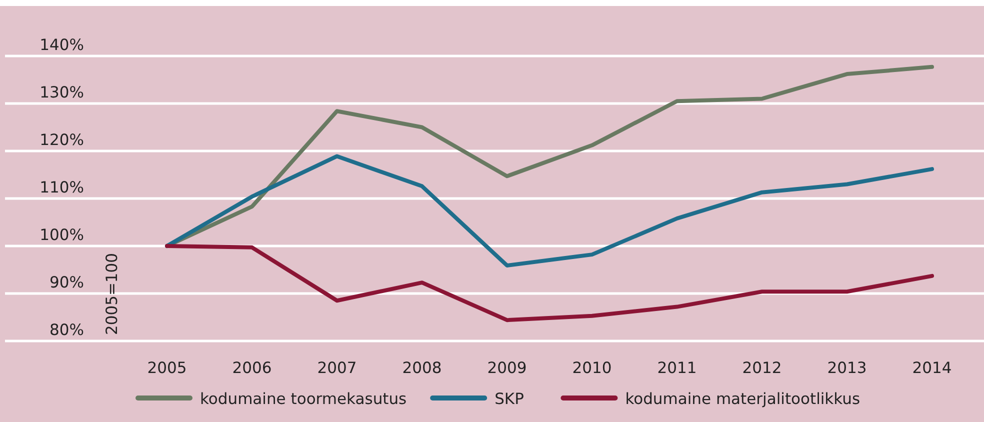 Image resolution: width=984 pixels, height=422 pixels. Describe the element at coordinates (742, 399) in the screenshot. I see `legend-label: kodumaine materjalitootlikkus` at that location.